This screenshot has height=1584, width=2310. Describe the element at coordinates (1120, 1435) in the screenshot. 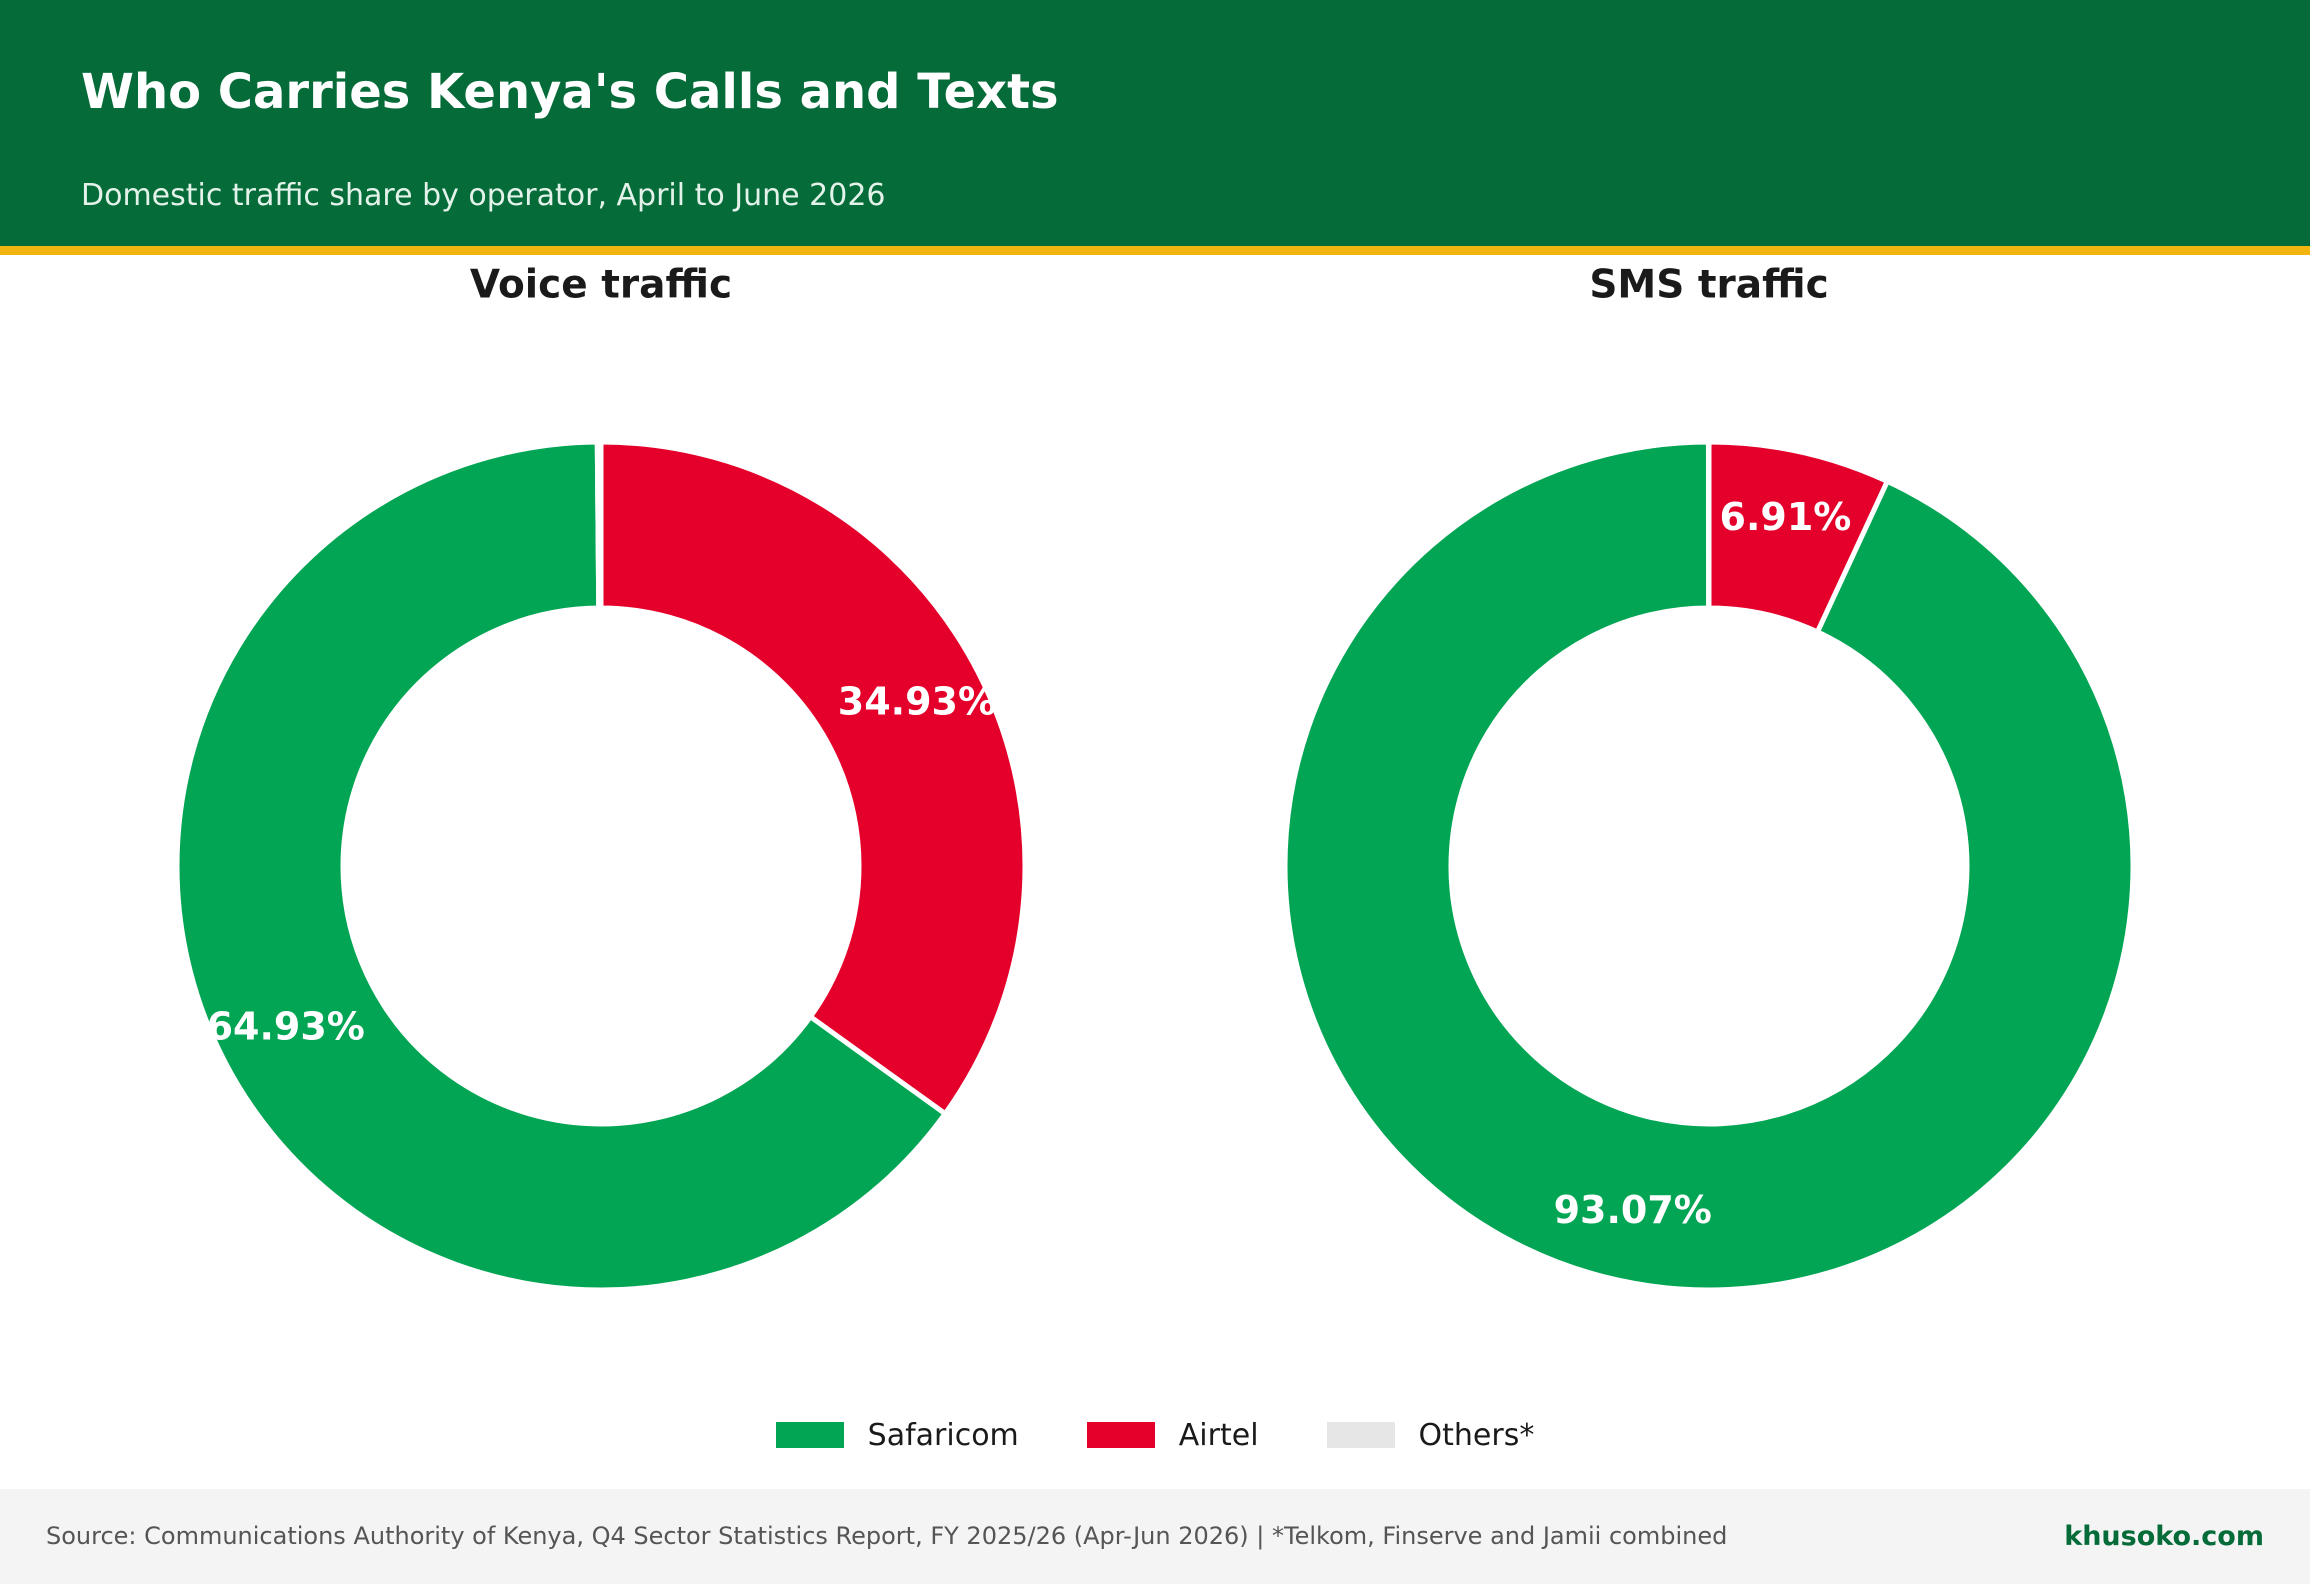

I see `legend-swatch-airtel` at that location.